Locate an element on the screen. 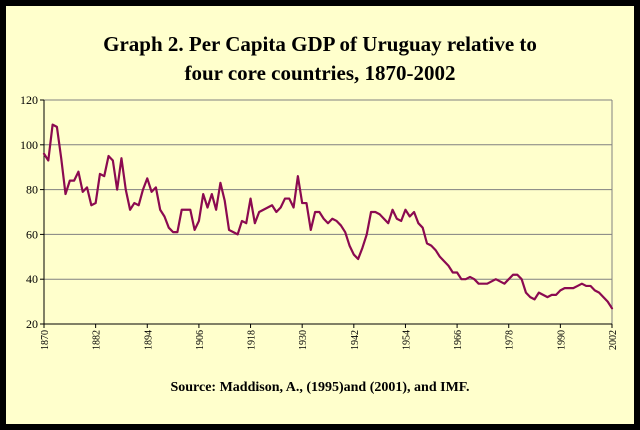 The height and width of the screenshot is (430, 640). y-axis: 20 40 60 80 100 120 is located at coordinates (32, 212).